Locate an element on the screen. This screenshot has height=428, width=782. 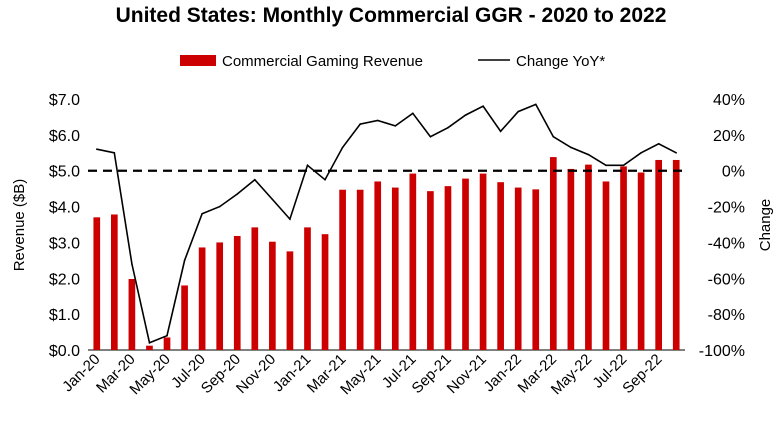
y-tick-label: $0.0 is located at coordinates (64, 351).